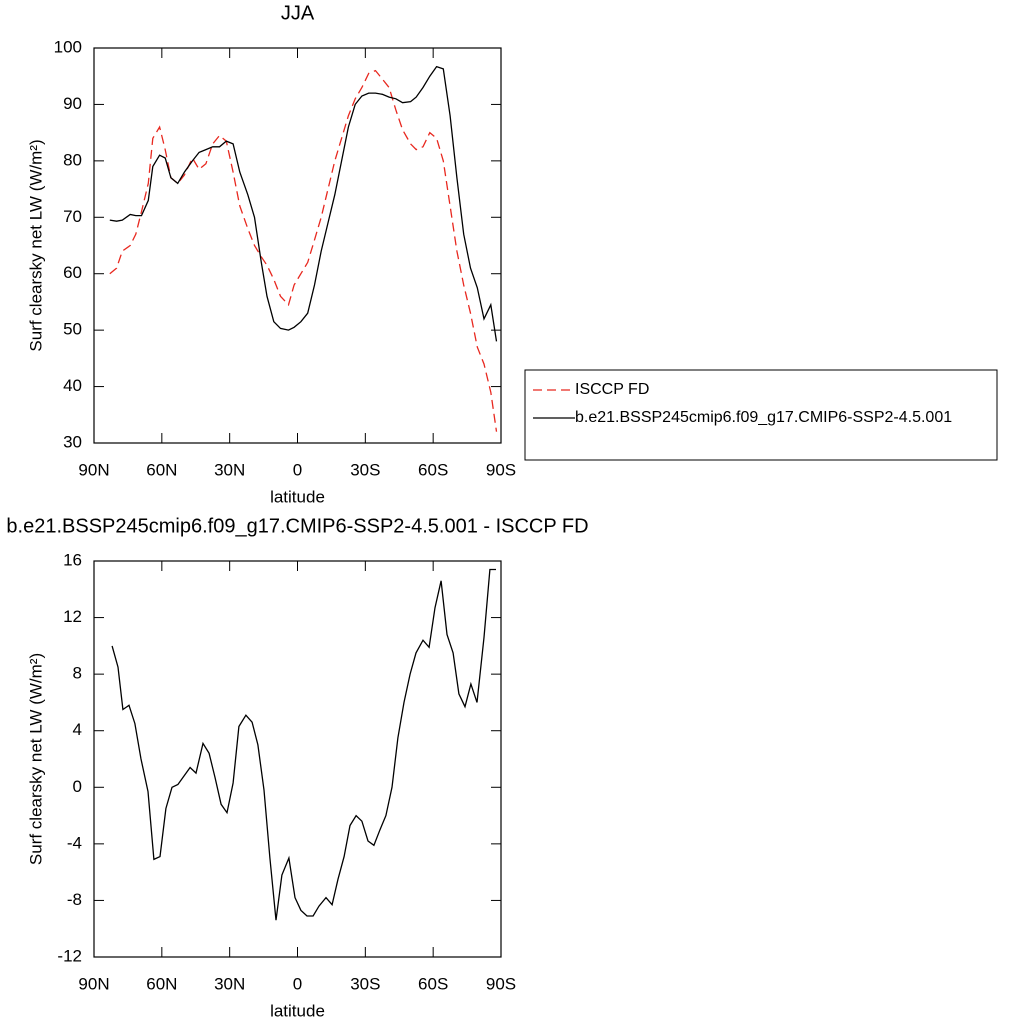 This screenshot has width=1024, height=1024. What do you see at coordinates (74, 842) in the screenshot?
I see `y-tick-label: -4` at bounding box center [74, 842].